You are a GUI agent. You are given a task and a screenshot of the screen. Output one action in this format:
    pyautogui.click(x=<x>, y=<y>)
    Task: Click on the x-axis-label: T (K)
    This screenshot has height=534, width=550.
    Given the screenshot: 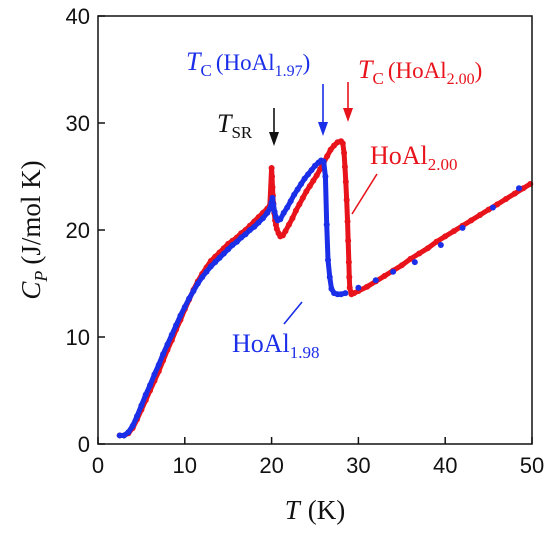 What is the action you would take?
    pyautogui.click(x=315, y=510)
    